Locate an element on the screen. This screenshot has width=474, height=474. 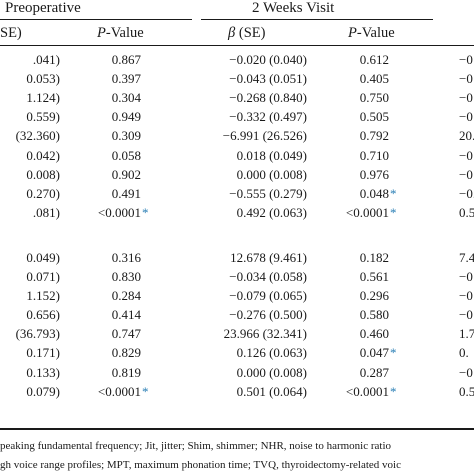
cell-pre-se: (32.360) is located at coordinates (38, 136).